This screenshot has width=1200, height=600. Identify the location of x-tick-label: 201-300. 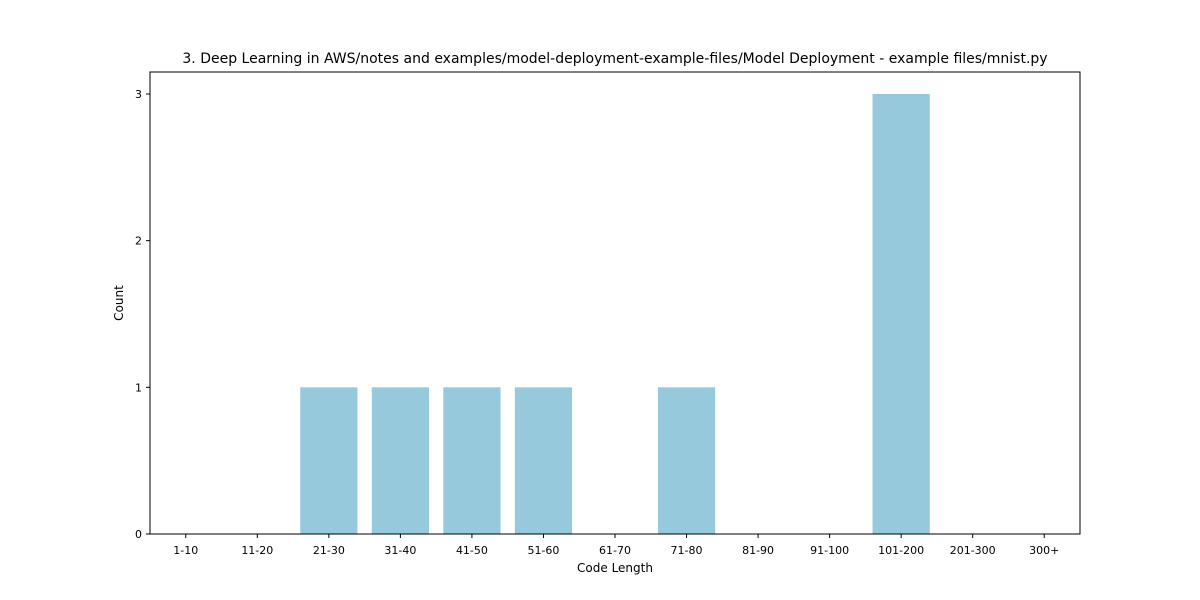
(973, 550).